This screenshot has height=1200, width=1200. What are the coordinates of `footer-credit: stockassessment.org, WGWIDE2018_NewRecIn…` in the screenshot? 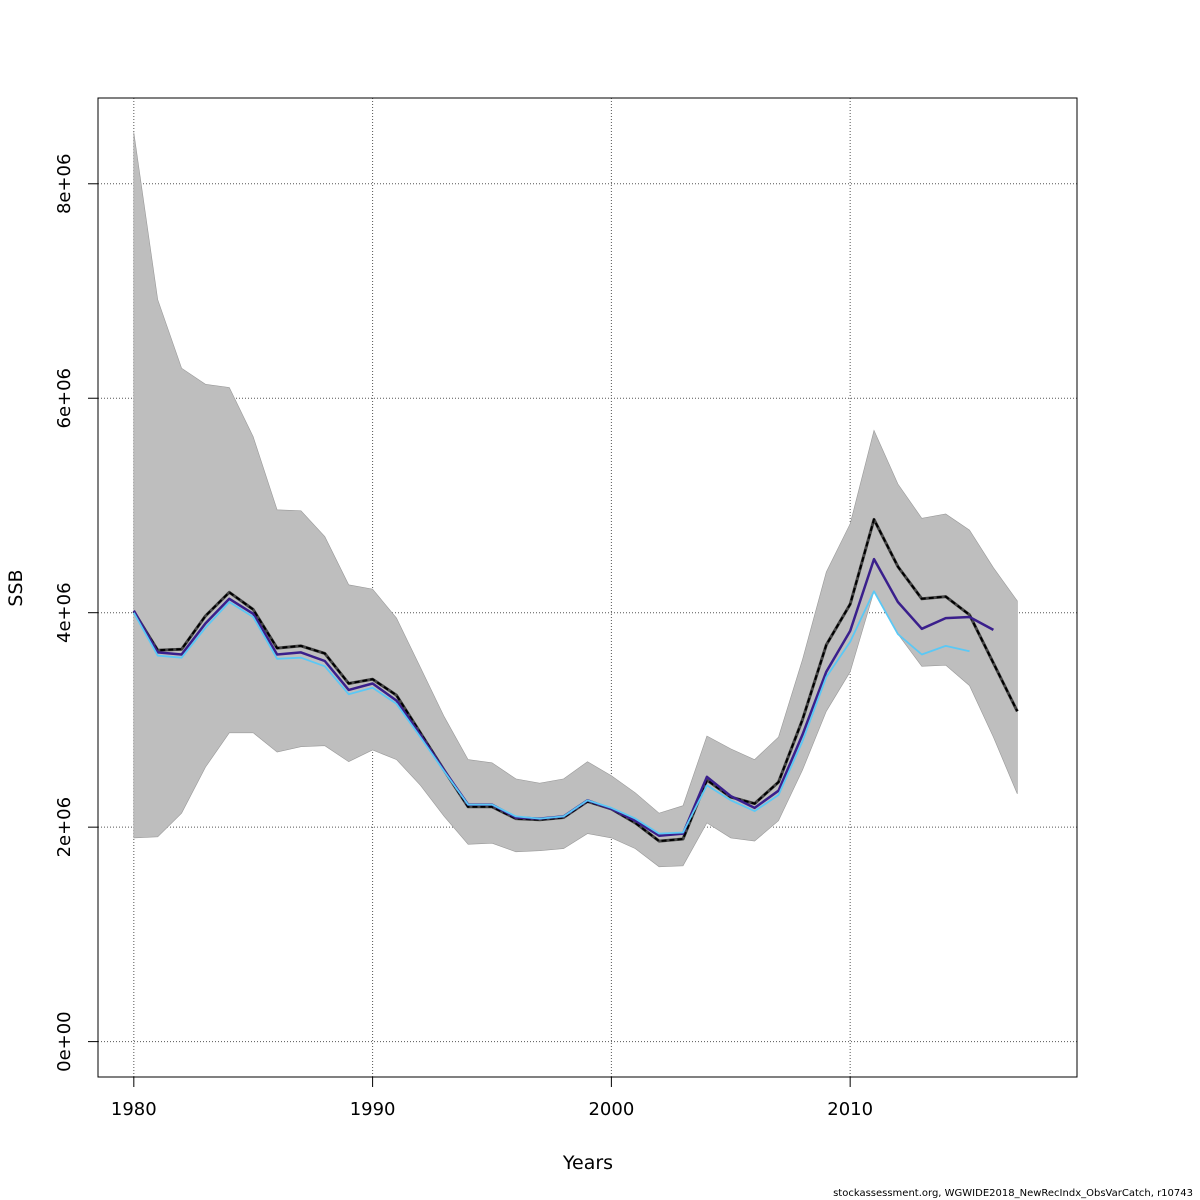 It's located at (1013, 1193).